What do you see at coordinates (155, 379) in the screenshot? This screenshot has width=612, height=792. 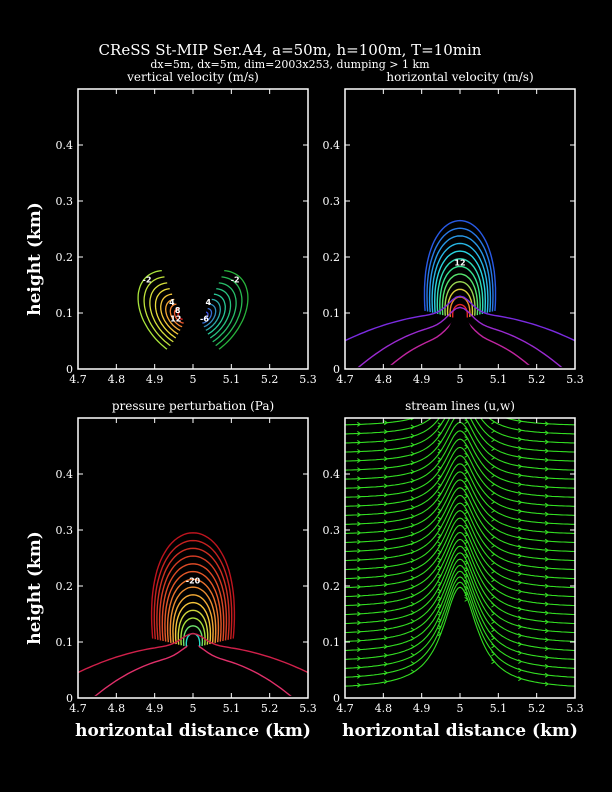 I see `x-tick-label: 4.9` at bounding box center [155, 379].